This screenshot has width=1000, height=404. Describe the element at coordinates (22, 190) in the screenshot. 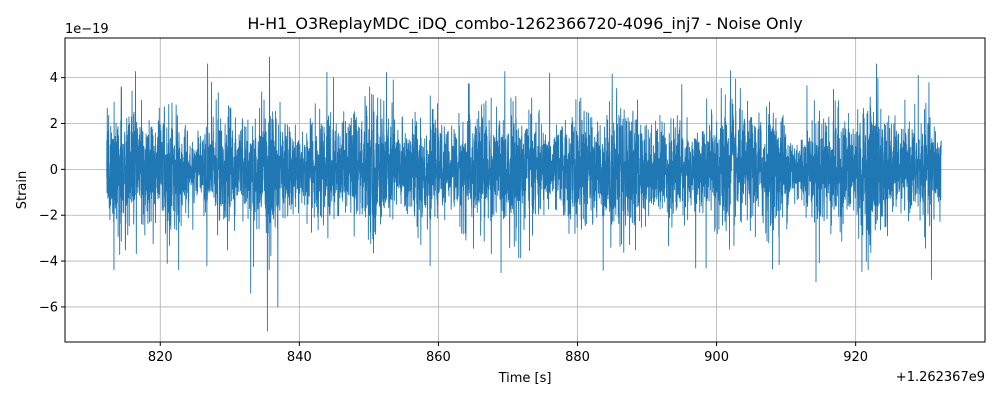

I see `y-axis-label: Strain` at that location.